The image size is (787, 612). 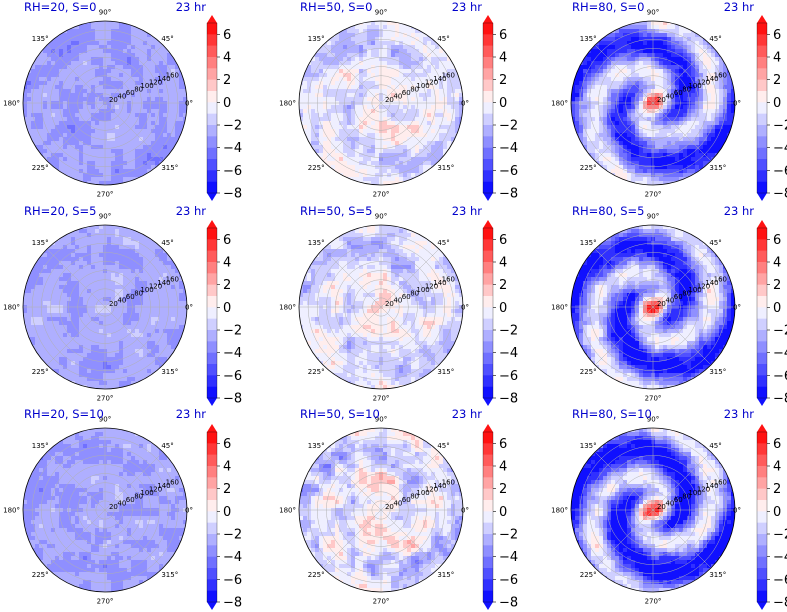 What do you see at coordinates (40, 39) in the screenshot?
I see `angle-tick-label: 135°` at bounding box center [40, 39].